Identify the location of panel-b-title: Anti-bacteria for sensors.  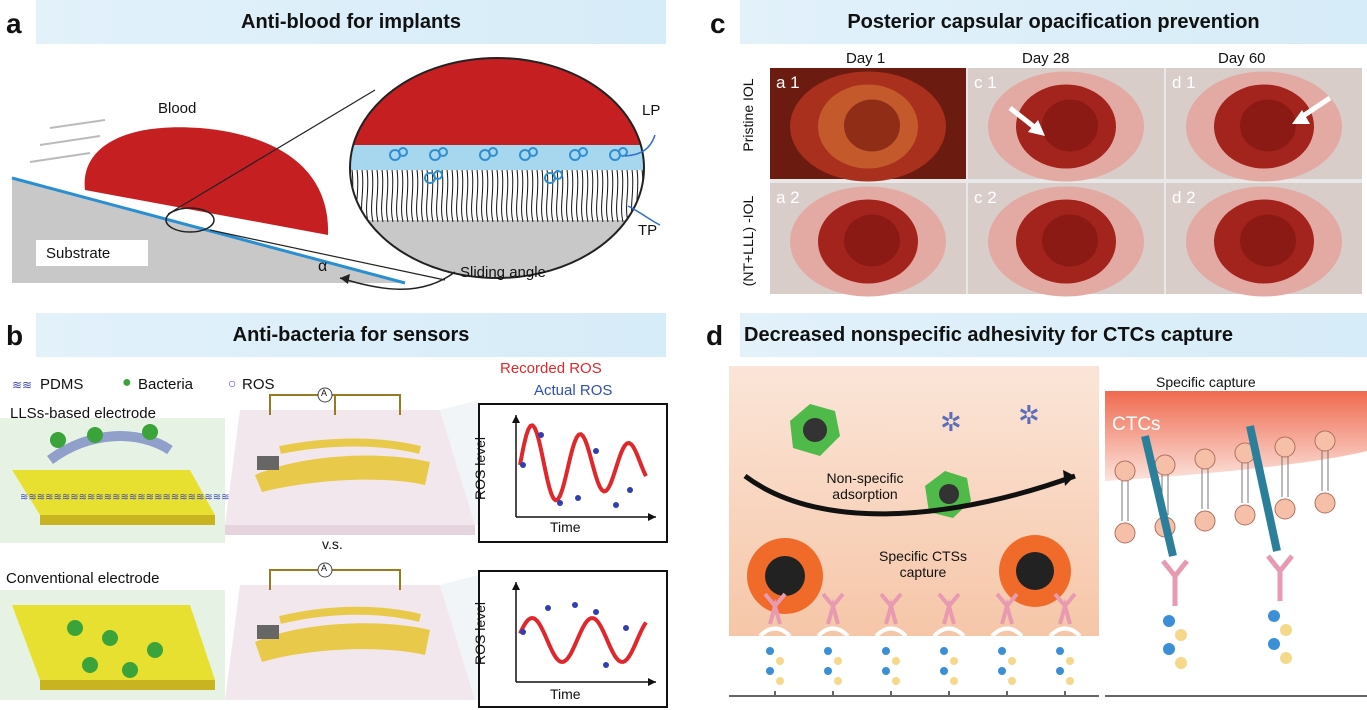
(351, 335).